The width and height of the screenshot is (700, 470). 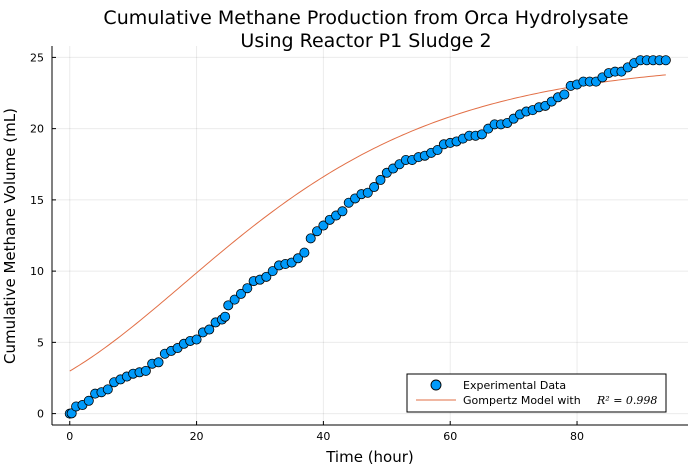 I want to click on x-tick-label: 80, so click(x=577, y=436).